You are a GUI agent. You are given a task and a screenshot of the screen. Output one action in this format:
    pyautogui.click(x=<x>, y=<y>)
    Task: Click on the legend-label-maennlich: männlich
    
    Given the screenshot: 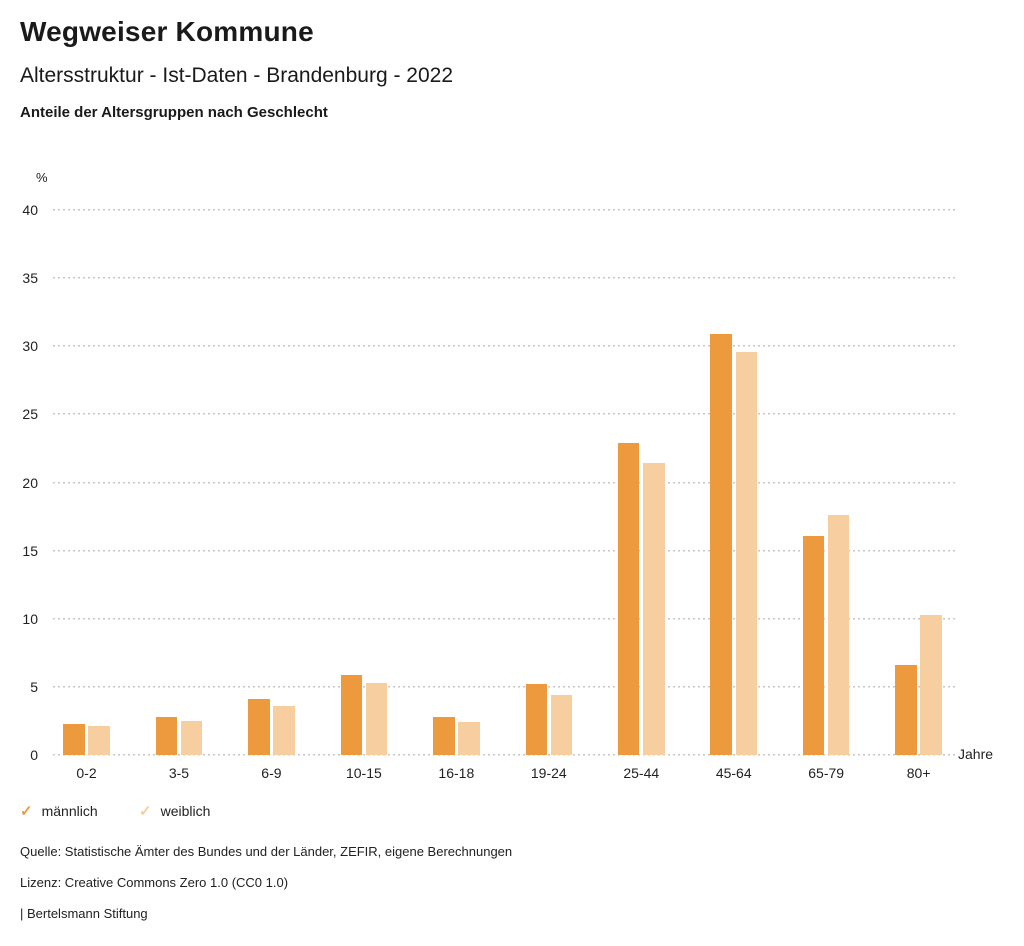 What is the action you would take?
    pyautogui.click(x=69, y=811)
    